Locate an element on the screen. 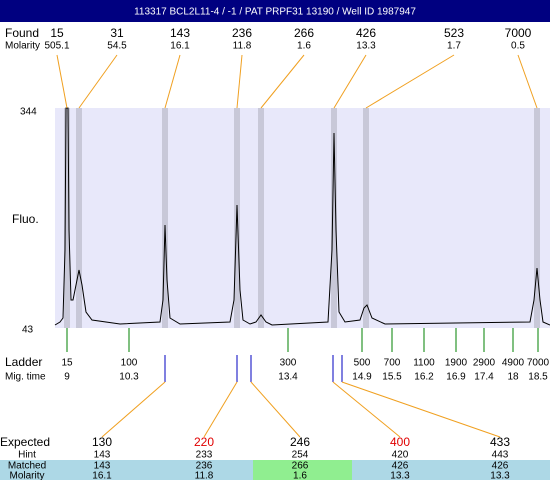 Image resolution: width=550 pixels, height=480 pixels. matched-label: Matched is located at coordinates (27, 466).